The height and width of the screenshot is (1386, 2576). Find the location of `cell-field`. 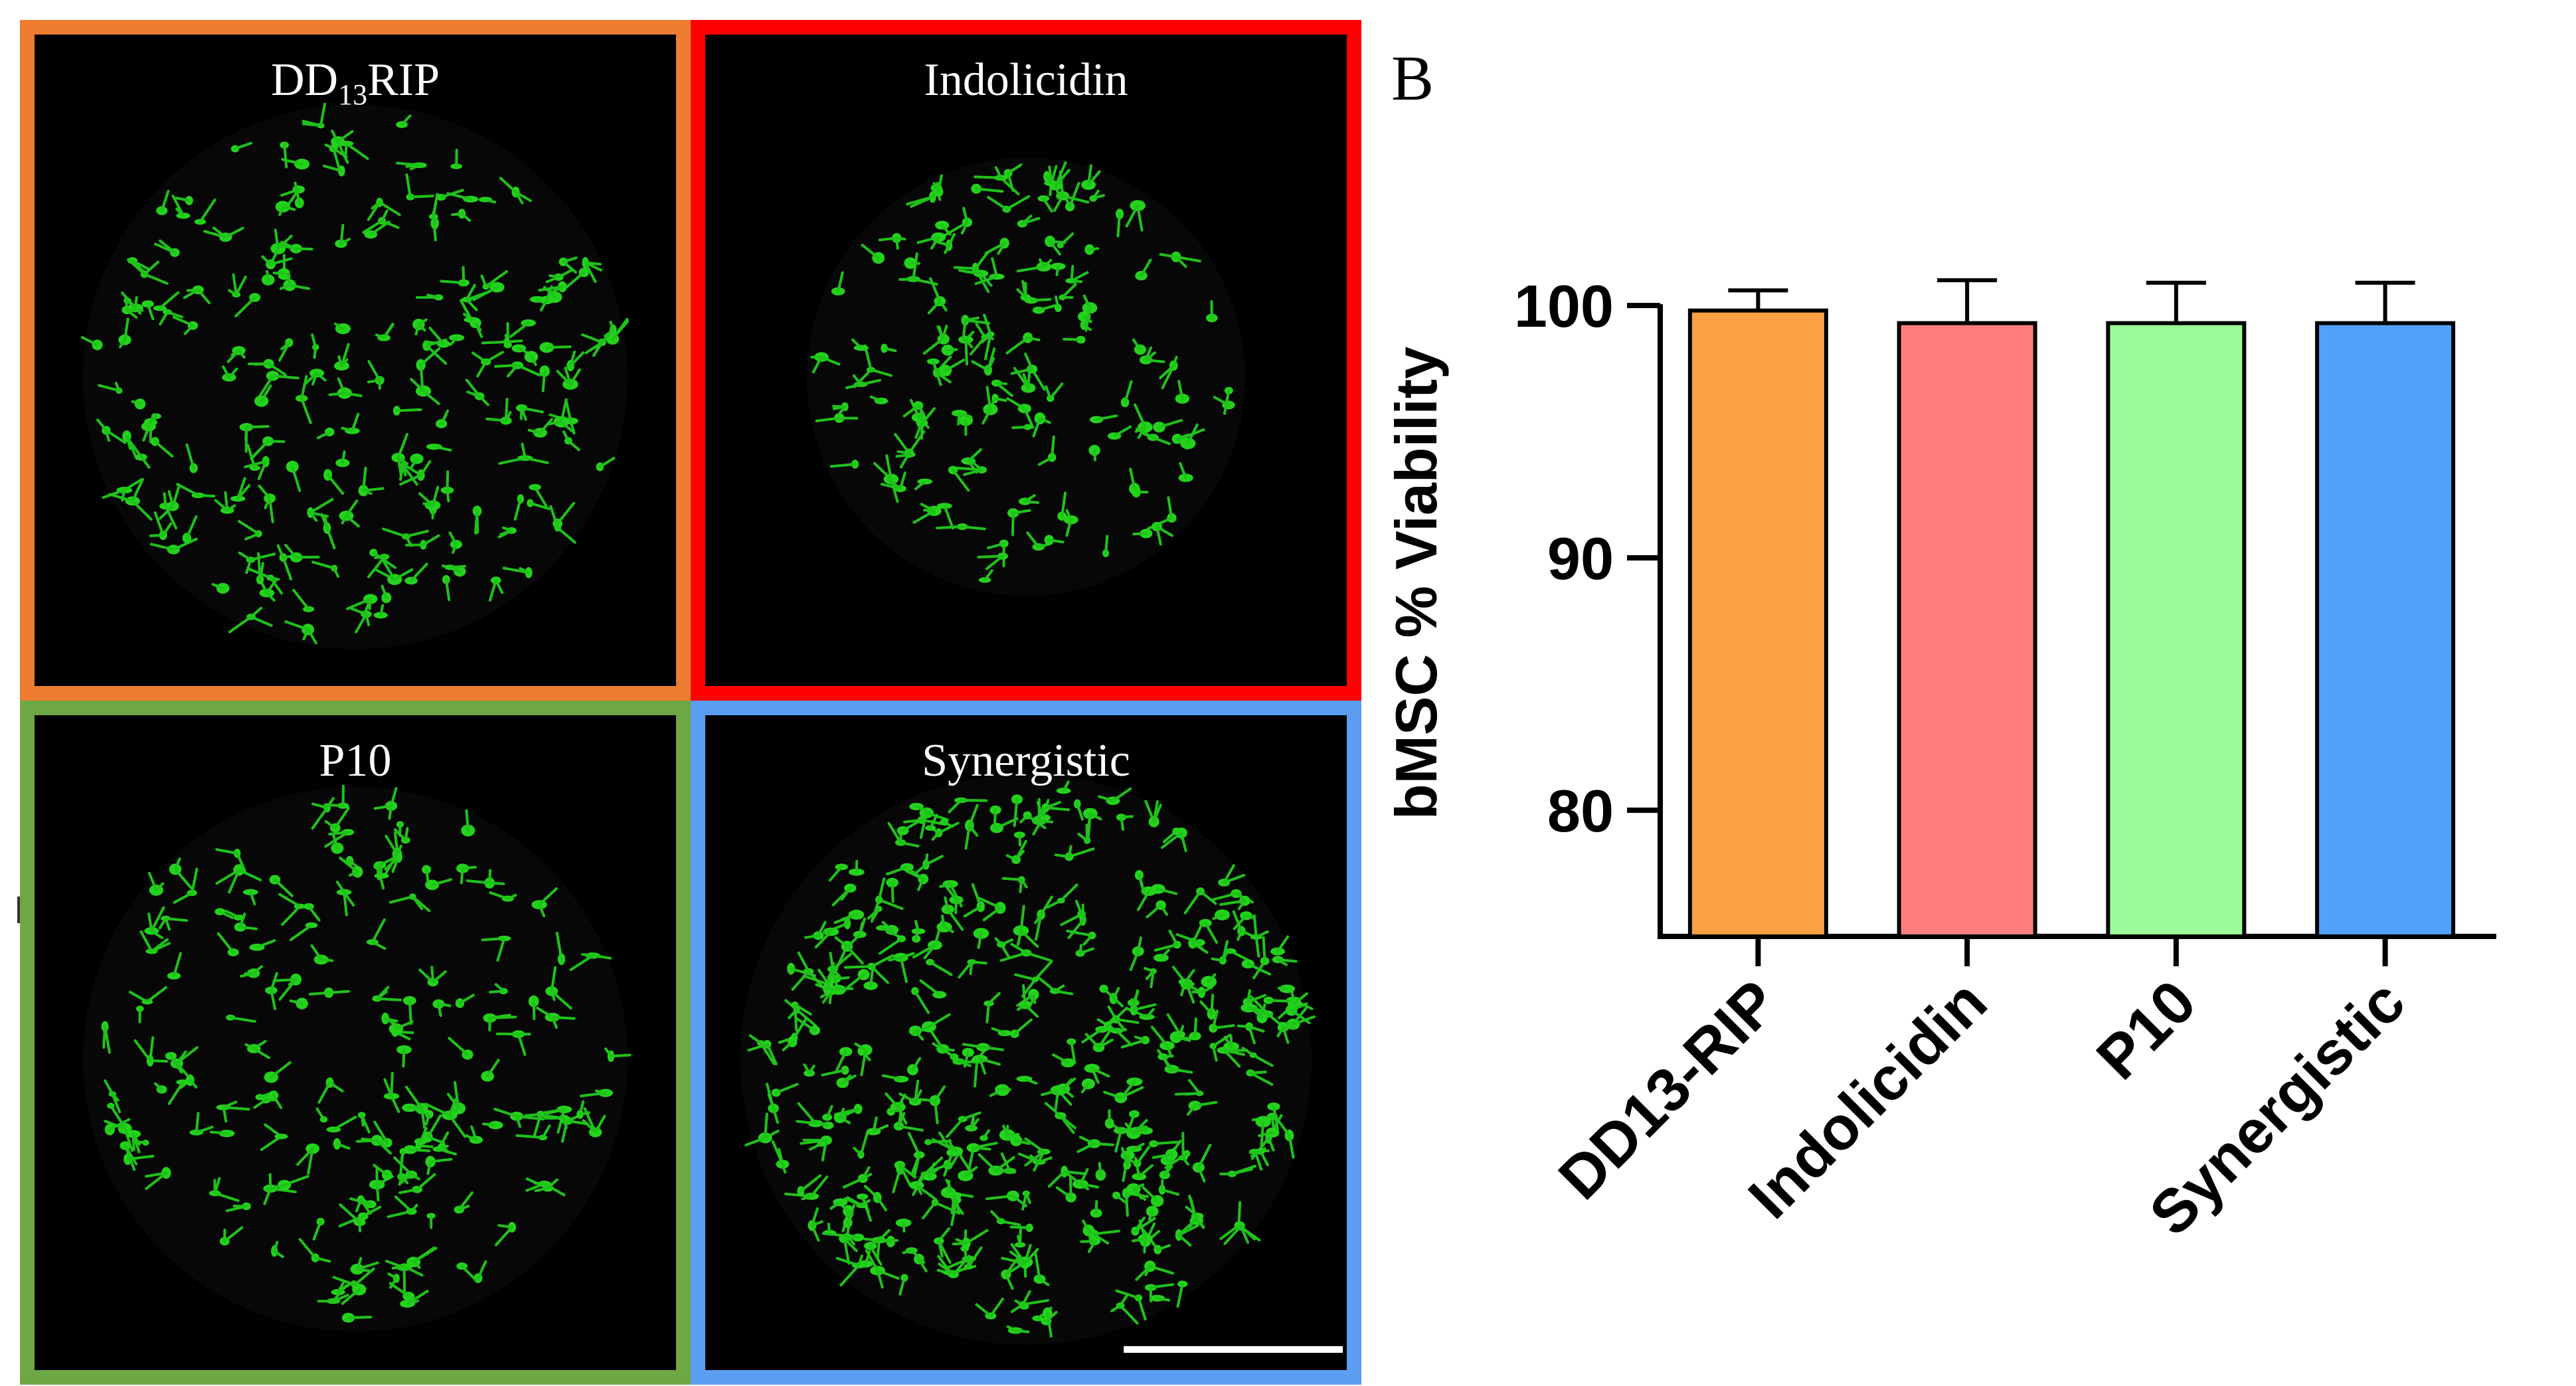

cell-field is located at coordinates (355, 376).